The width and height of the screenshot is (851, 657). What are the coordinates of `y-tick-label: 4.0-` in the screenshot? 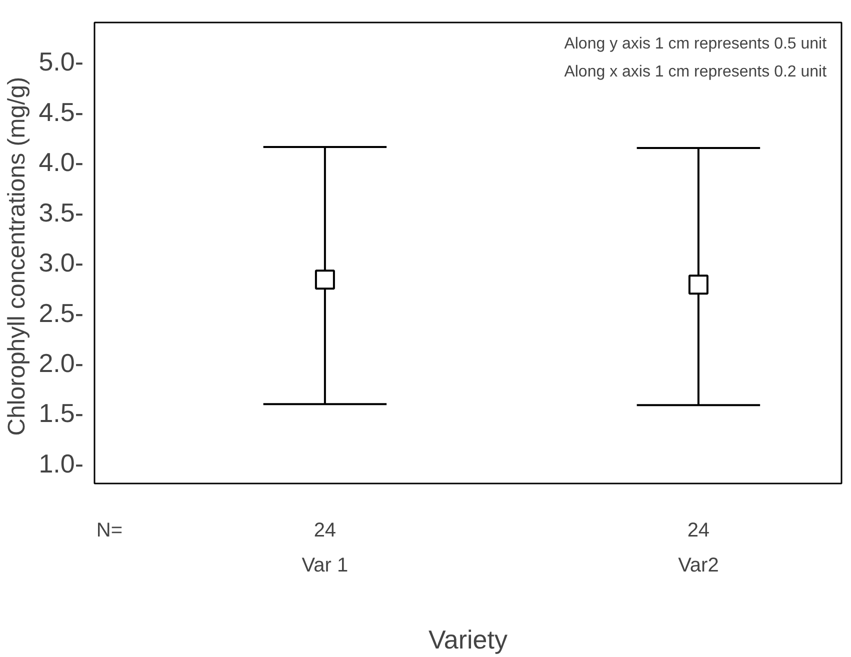 It's located at (61, 162).